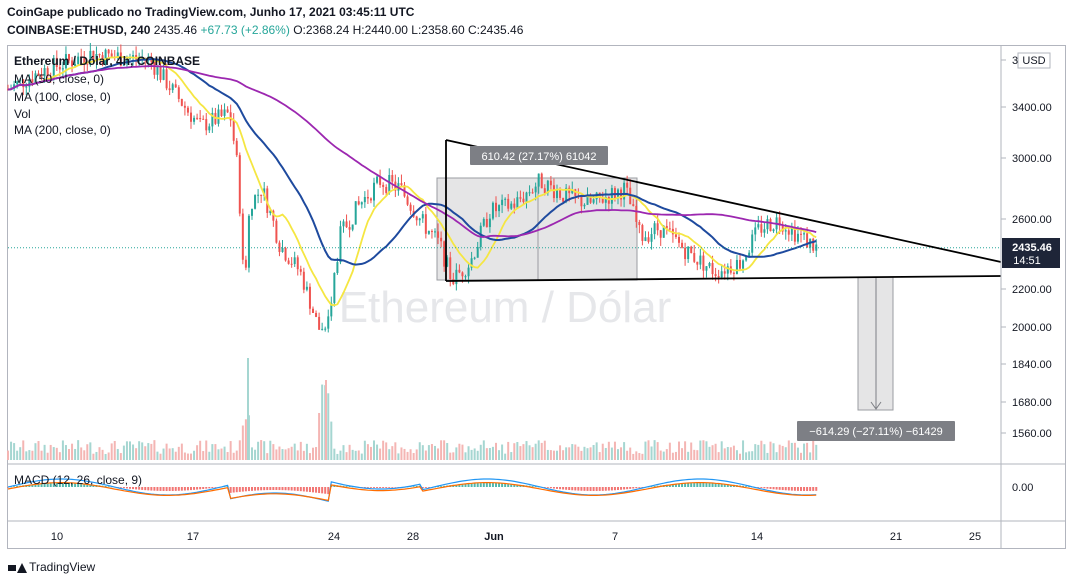 The height and width of the screenshot is (587, 1073). Describe the element at coordinates (59, 79) in the screenshot. I see `legend-ma50: MA (50, close, 0)` at that location.